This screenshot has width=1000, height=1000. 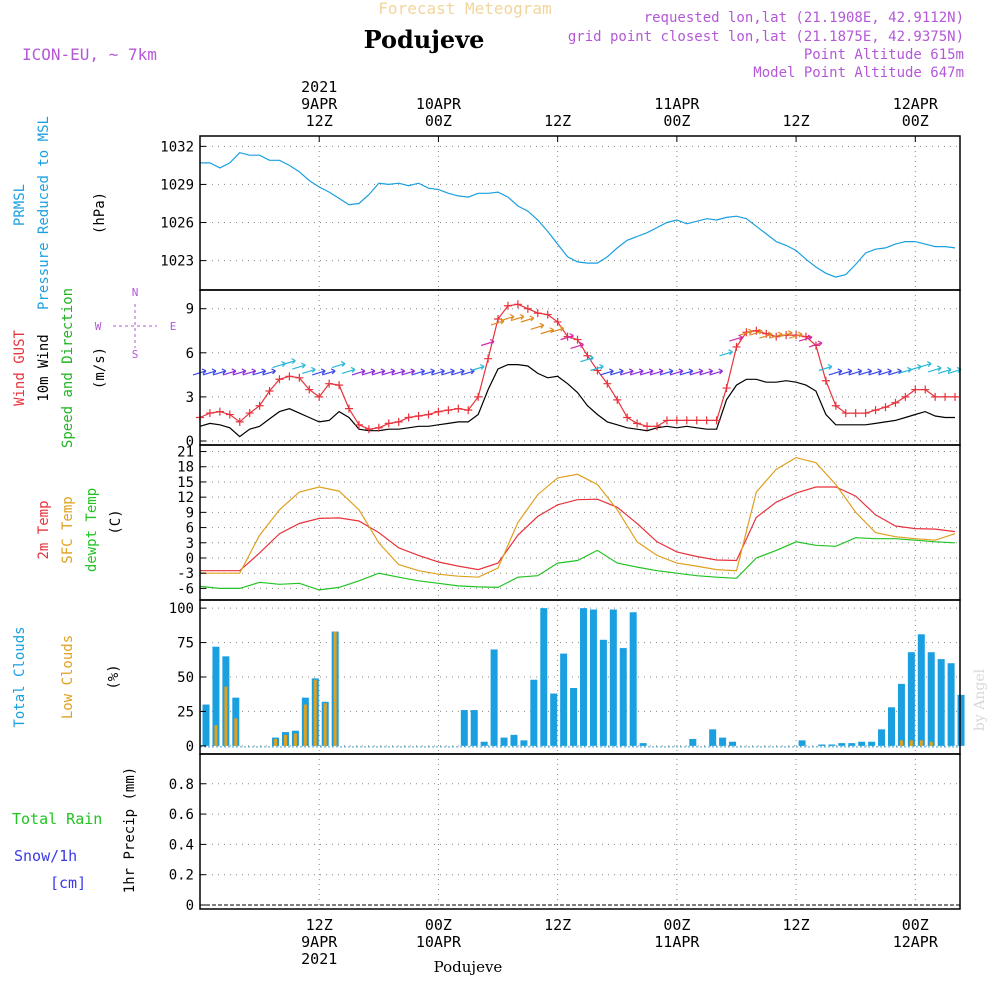 I want to click on snow-unit-label: [cm], so click(x=68, y=883).